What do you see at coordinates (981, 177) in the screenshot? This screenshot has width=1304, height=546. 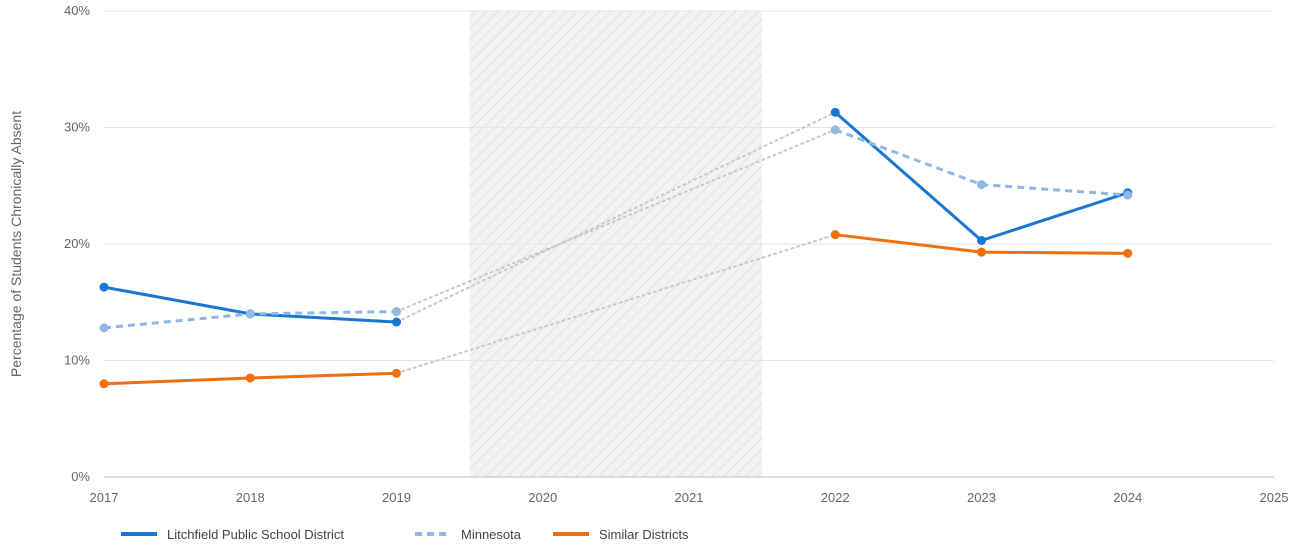 I see `series-line` at bounding box center [981, 177].